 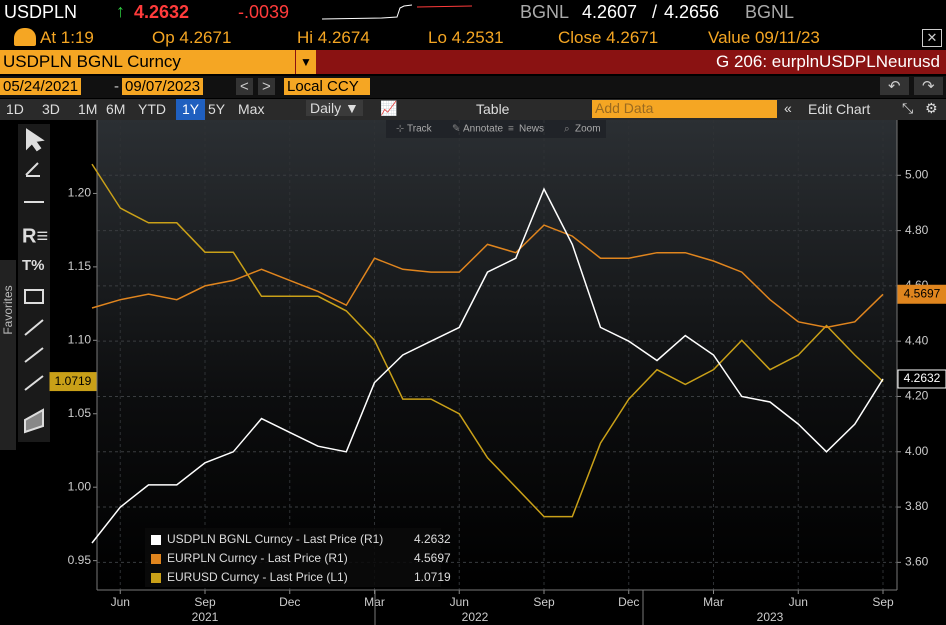 What do you see at coordinates (191, 109) in the screenshot?
I see `period-button: 1Y` at bounding box center [191, 109].